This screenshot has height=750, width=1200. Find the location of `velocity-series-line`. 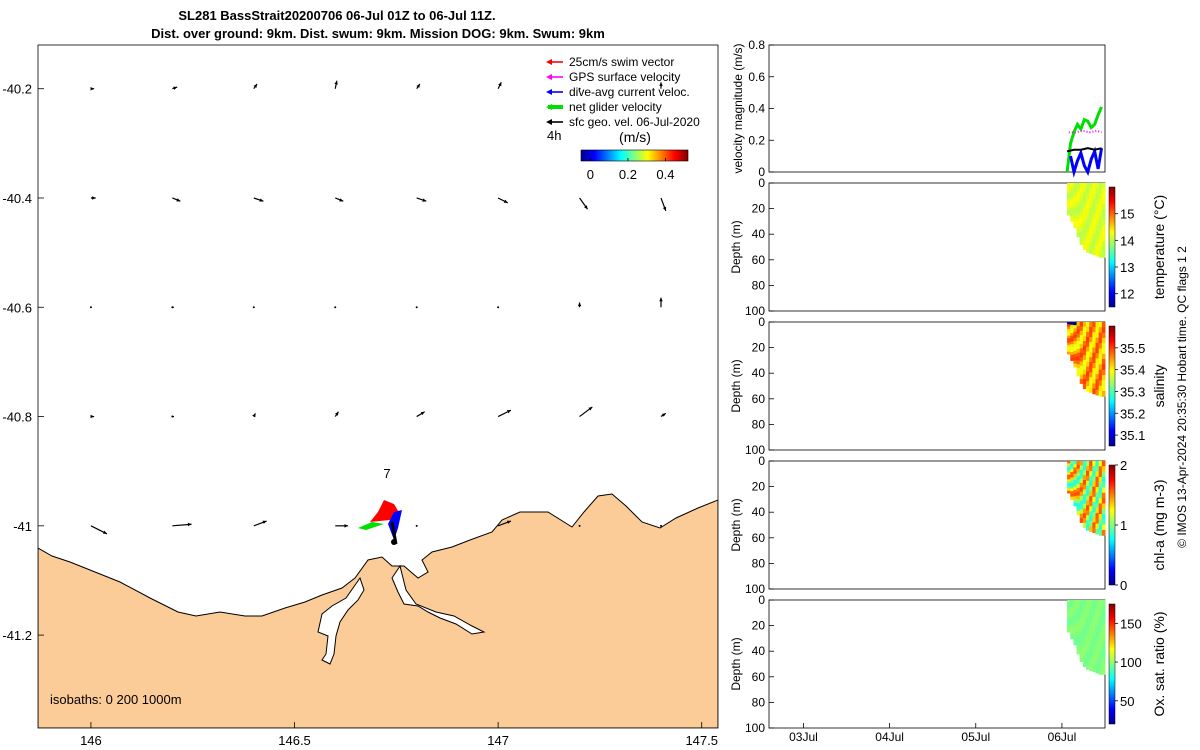

velocity-series-line is located at coordinates (1084, 139).